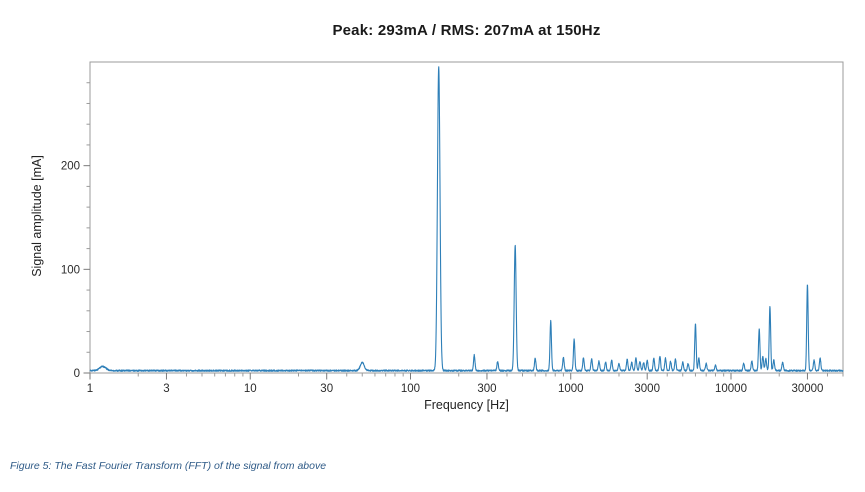 The width and height of the screenshot is (865, 492). Describe the element at coordinates (731, 389) in the screenshot. I see `x-tick-label: 10000` at that location.